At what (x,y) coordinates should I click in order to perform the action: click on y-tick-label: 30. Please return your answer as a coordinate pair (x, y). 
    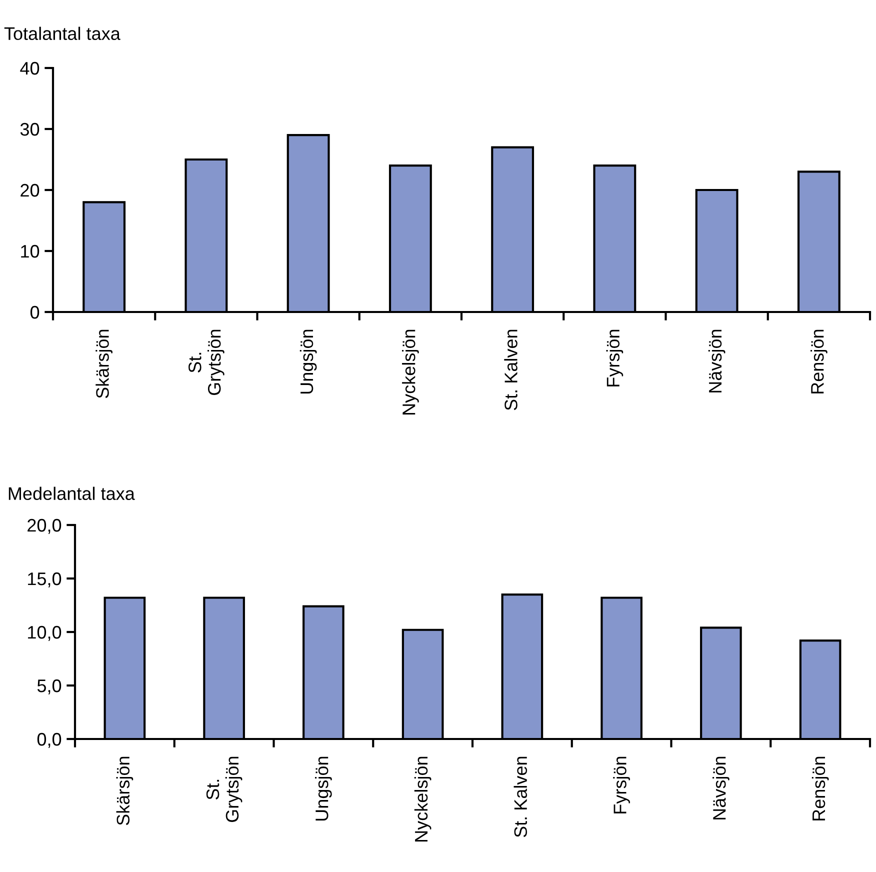
    Looking at the image, I should click on (30, 129).